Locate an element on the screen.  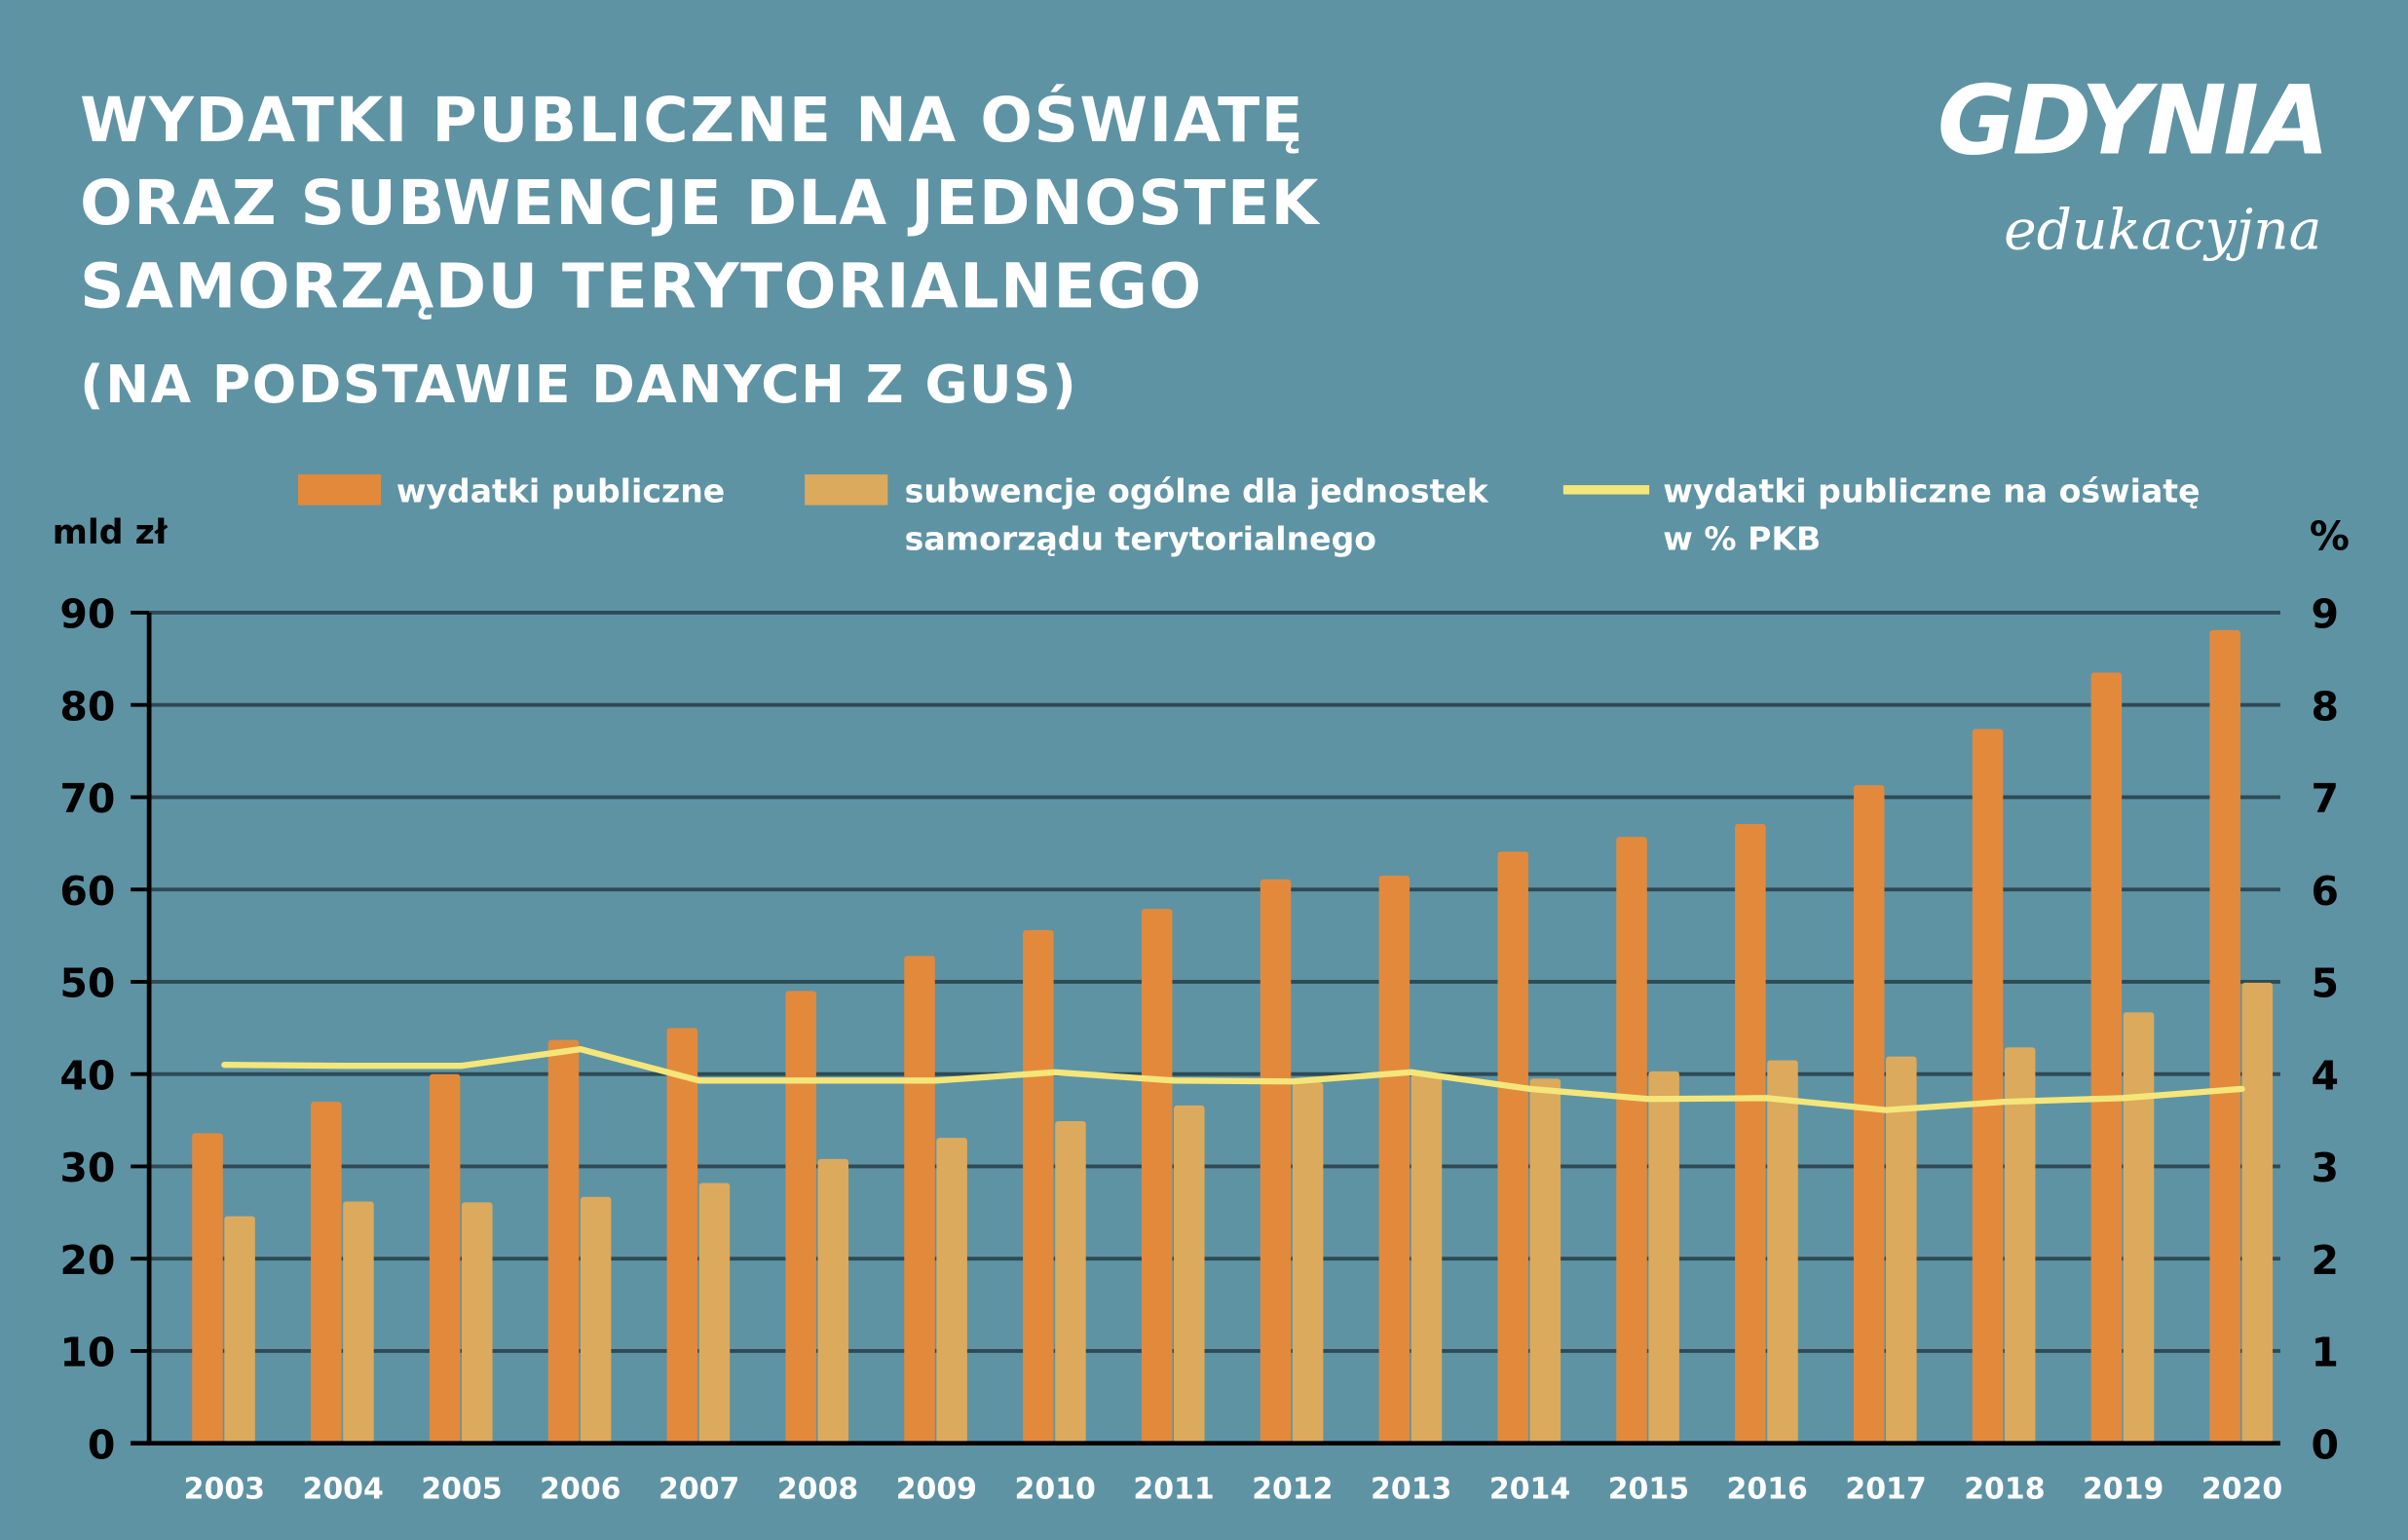
y2-tick-label: 6 is located at coordinates (2325, 891).